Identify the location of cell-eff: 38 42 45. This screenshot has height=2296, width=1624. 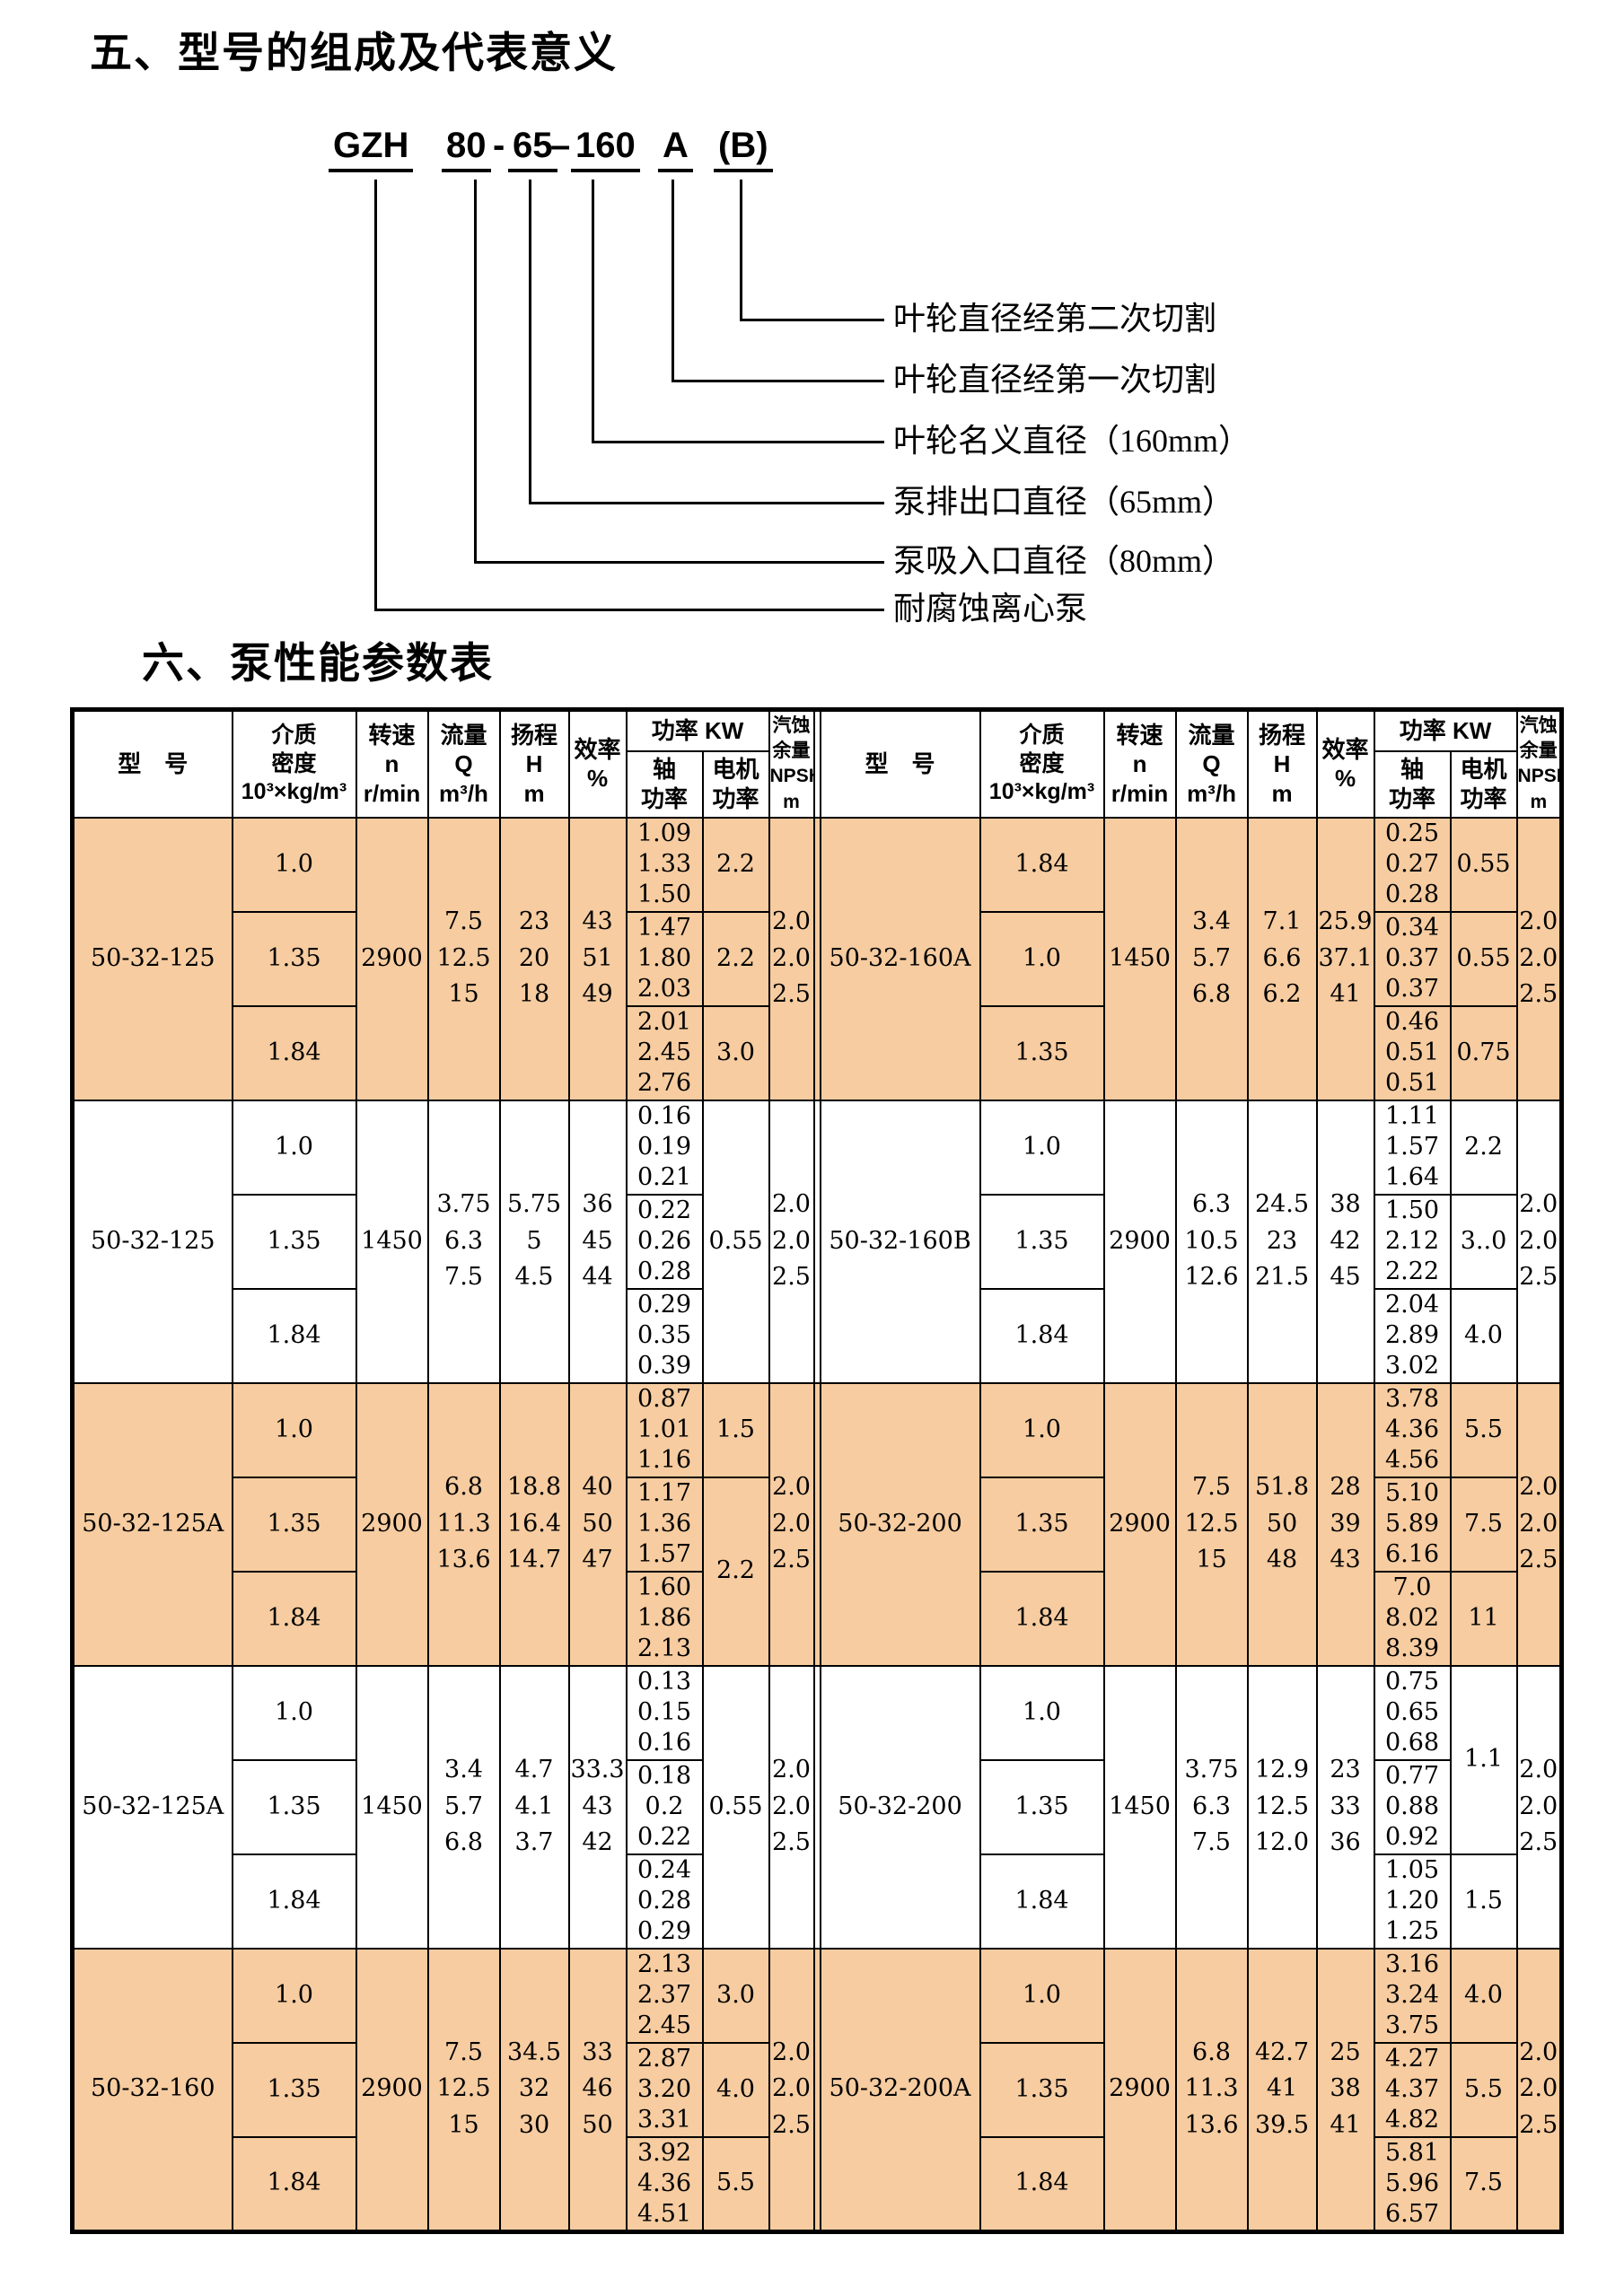
(1345, 1241).